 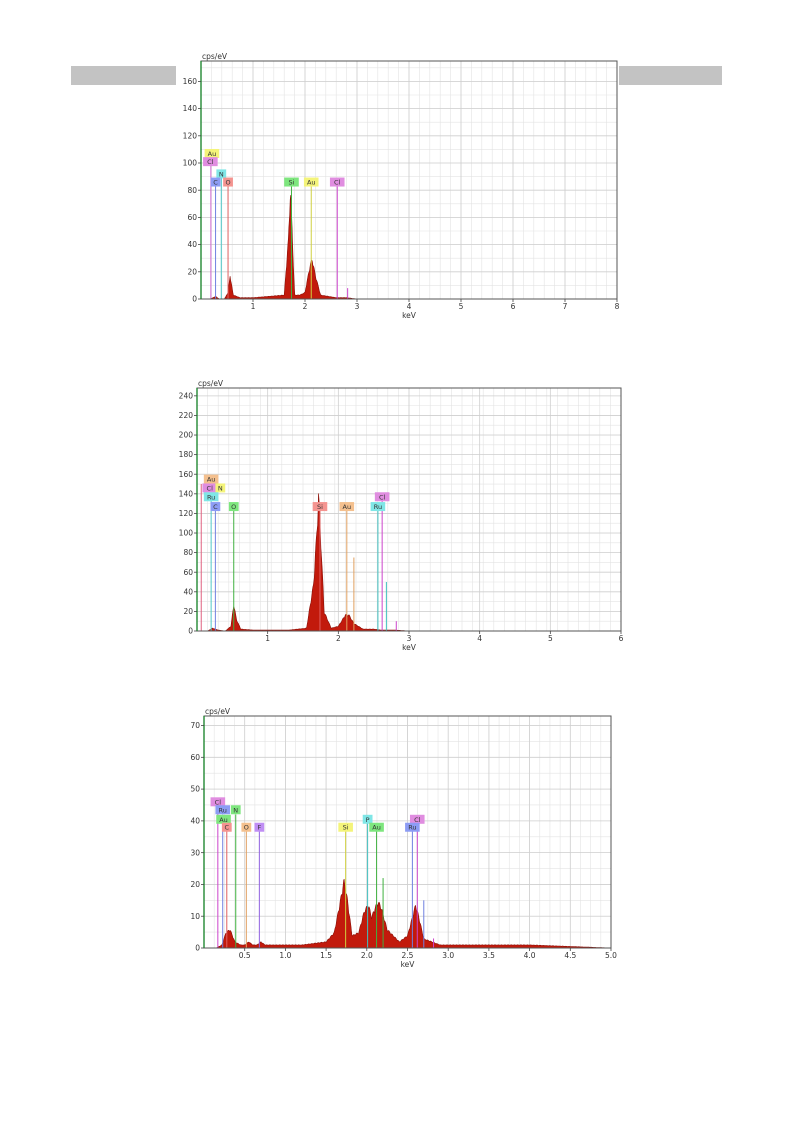 I want to click on x-tick-label: 2.5, so click(x=408, y=955).